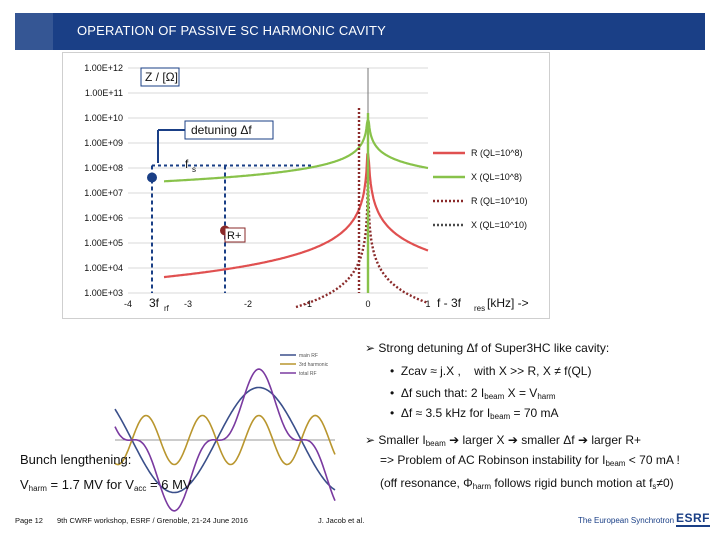 Image resolution: width=720 pixels, height=540 pixels. I want to click on y-tick-label: 1.00E+07, so click(103, 193).